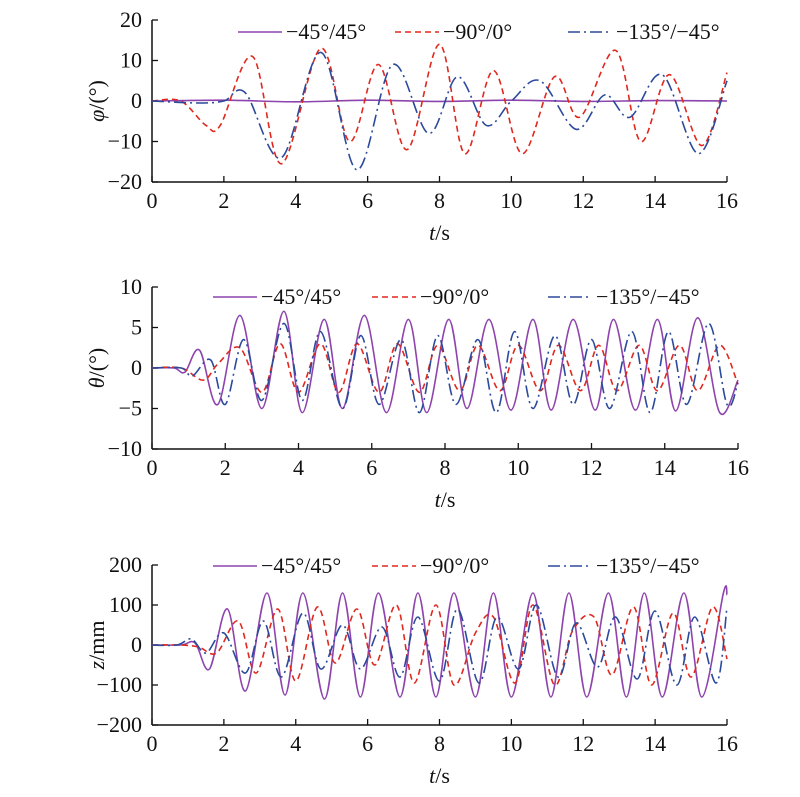  What do you see at coordinates (119, 684) in the screenshot?
I see `y-tick-label: −100` at bounding box center [119, 684].